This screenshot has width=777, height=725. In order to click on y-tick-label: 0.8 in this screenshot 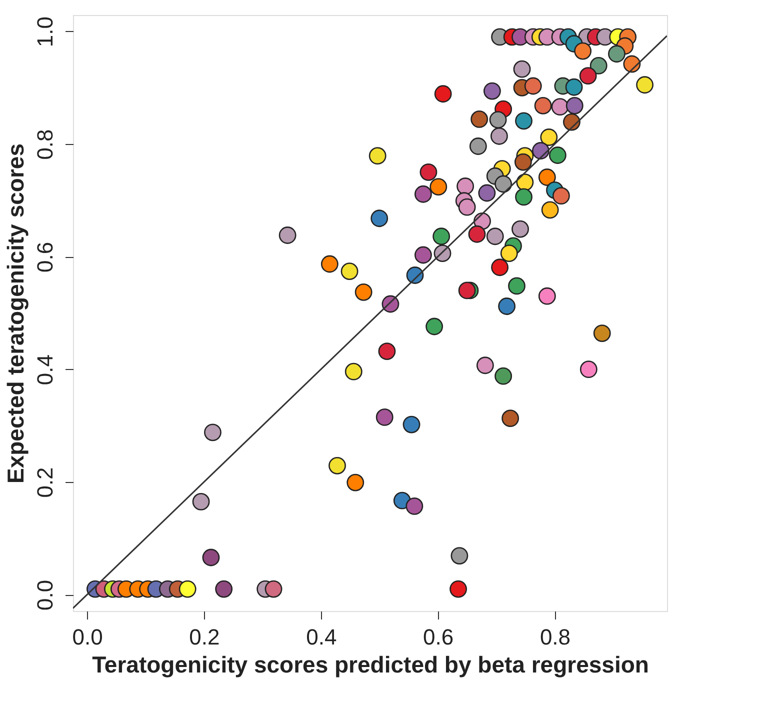, I will do `click(45, 144)`.